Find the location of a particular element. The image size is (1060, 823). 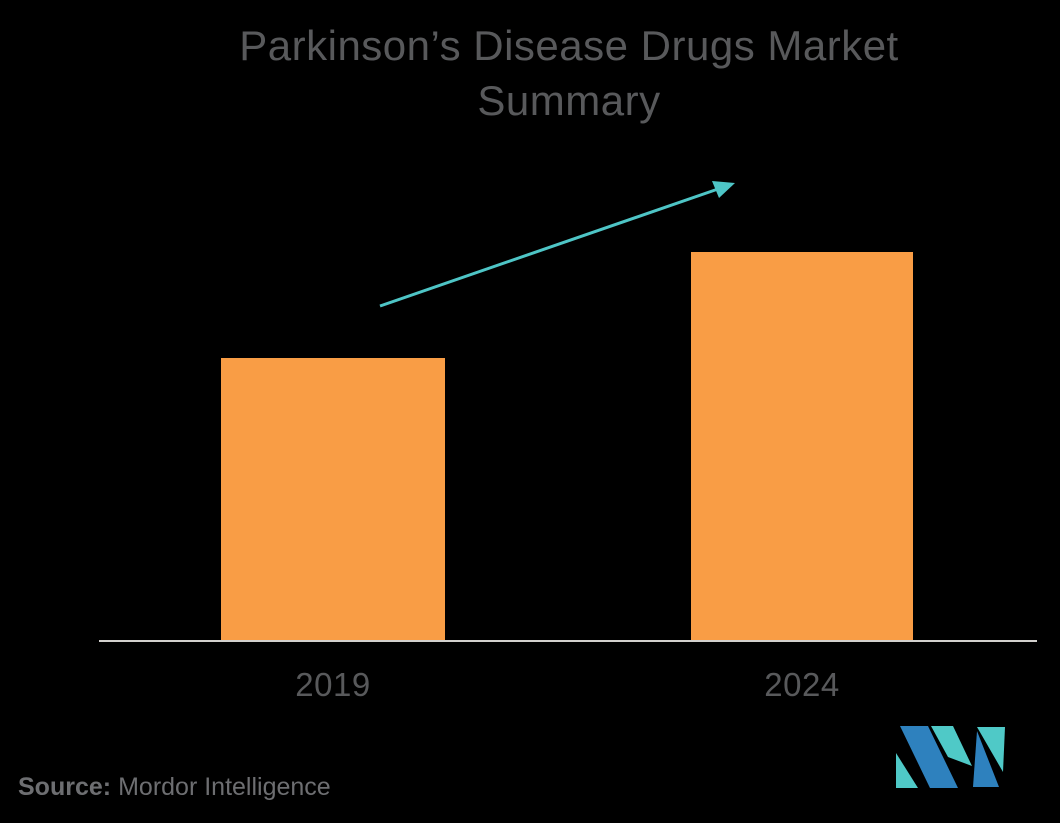

chart-title: Parkinson’s Disease Drugs Market Summary is located at coordinates (569, 73).